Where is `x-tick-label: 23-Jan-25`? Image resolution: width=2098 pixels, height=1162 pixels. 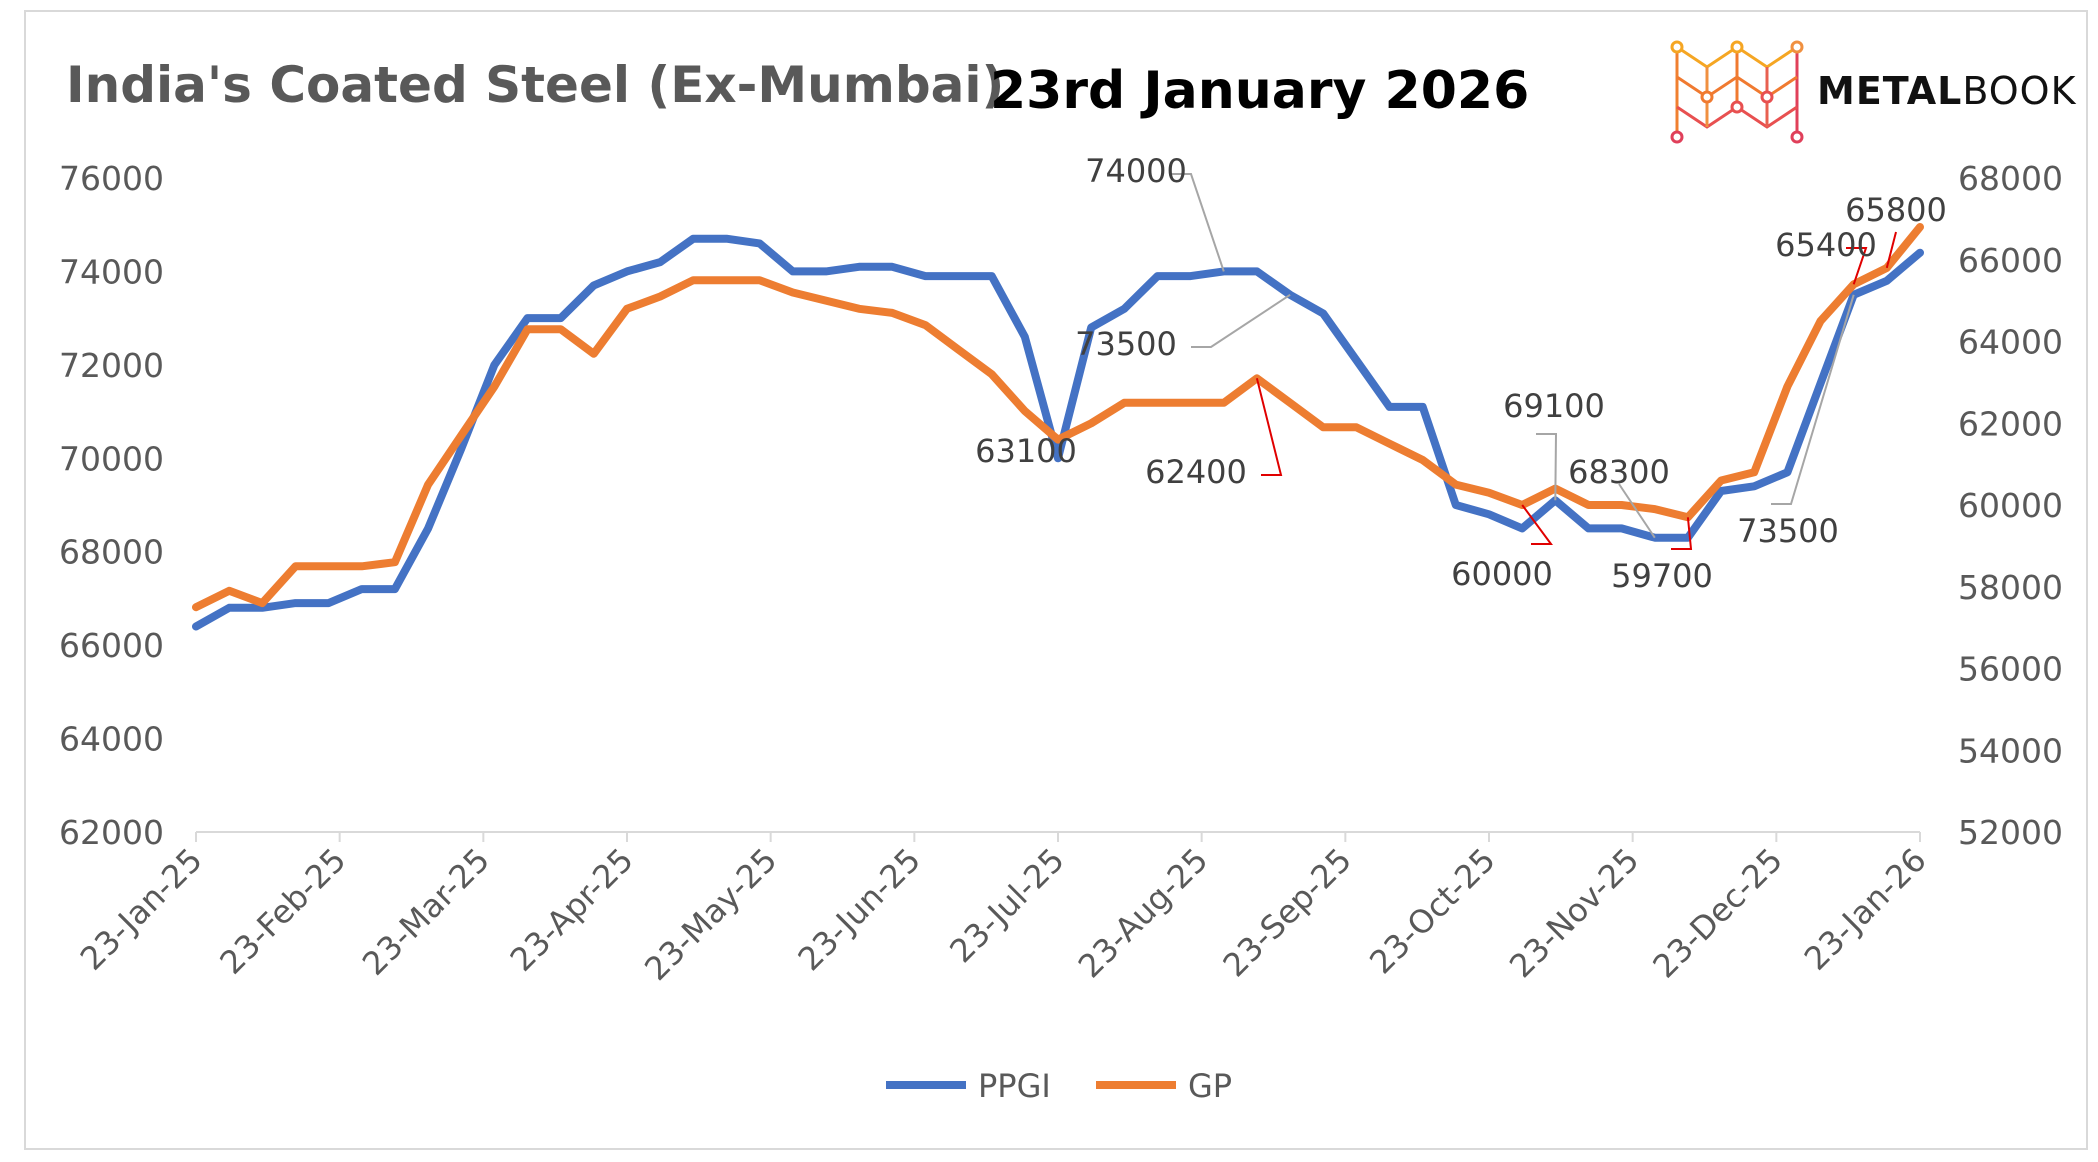 x-tick-label: 23-Jan-25 is located at coordinates (141, 909).